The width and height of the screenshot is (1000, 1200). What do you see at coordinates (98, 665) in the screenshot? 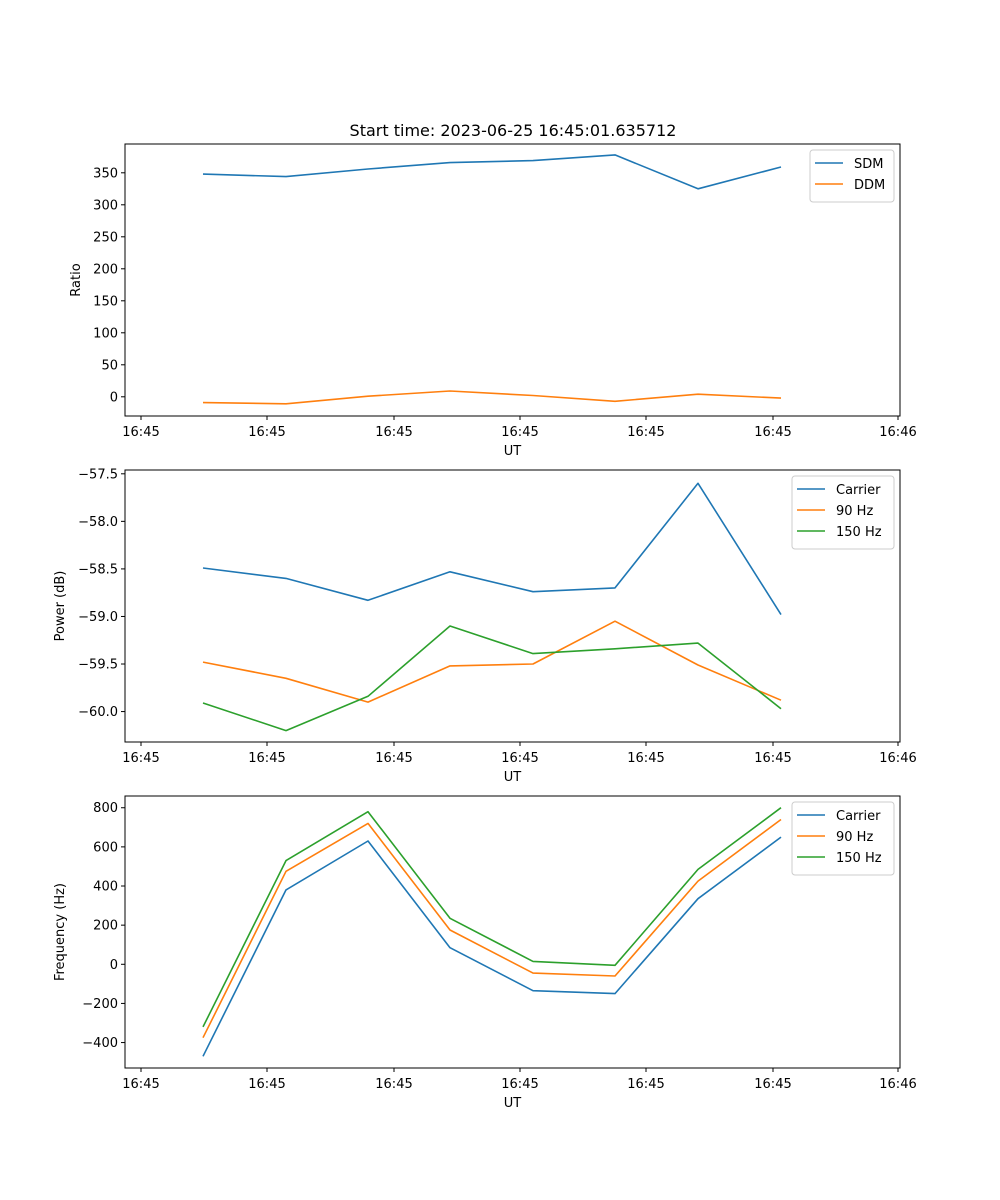
I see `y-tick-label: −59.5` at bounding box center [98, 665].